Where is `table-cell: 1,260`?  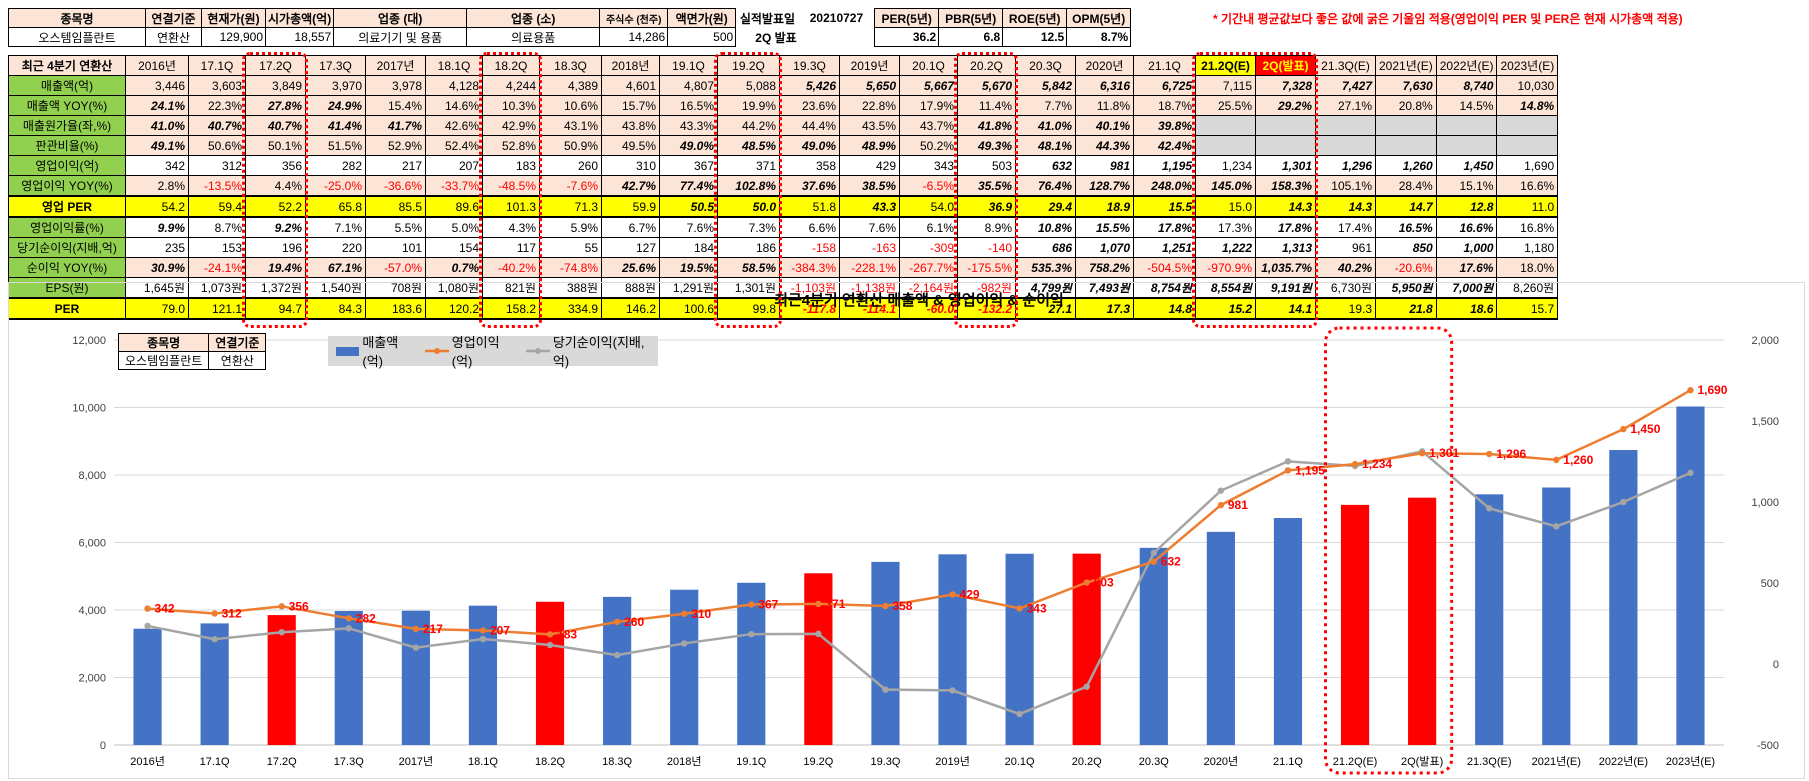 table-cell: 1,260 is located at coordinates (1406, 165).